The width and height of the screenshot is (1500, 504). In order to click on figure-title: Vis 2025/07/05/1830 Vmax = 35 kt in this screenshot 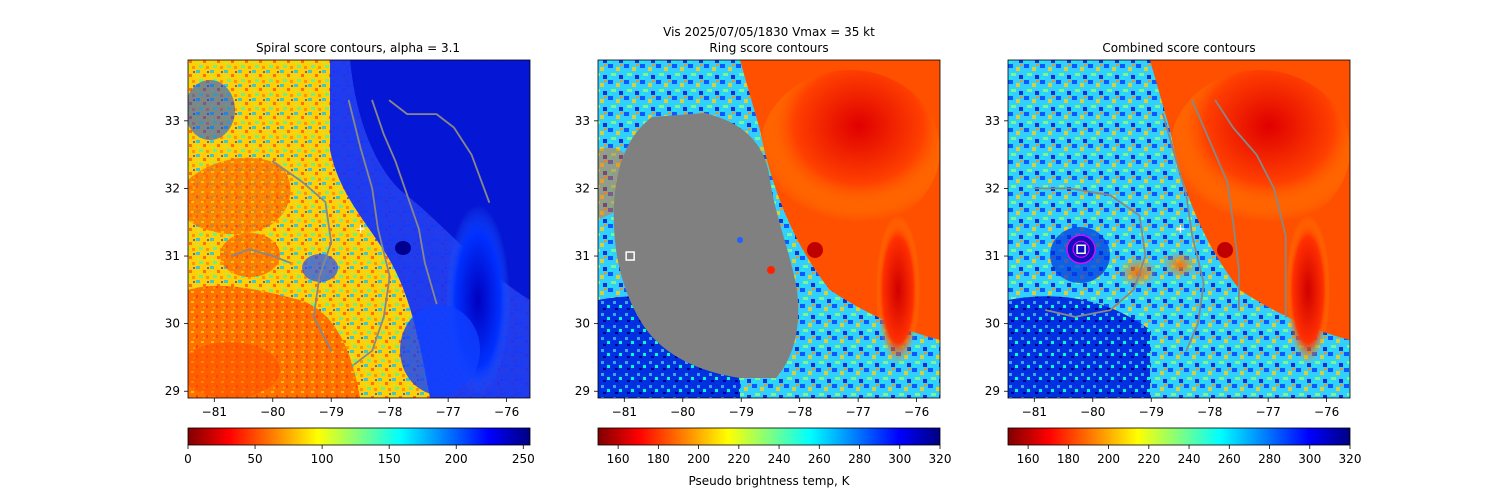, I will do `click(769, 32)`.